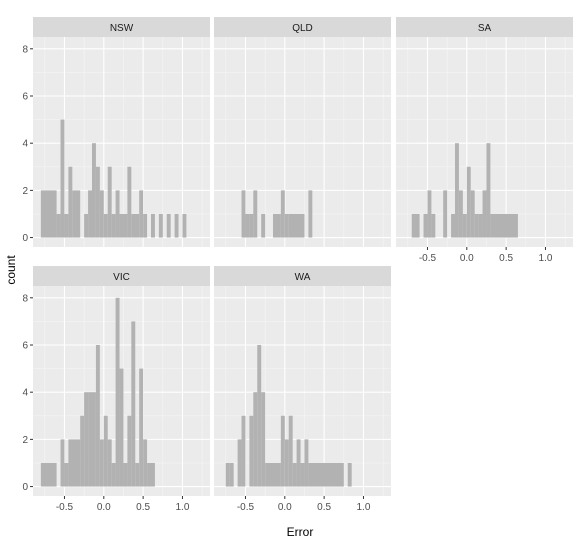 The image size is (581, 556). What do you see at coordinates (116, 132) in the screenshot?
I see `facet-panel-nsw: NSW 0 2 4 6 8` at bounding box center [116, 132].